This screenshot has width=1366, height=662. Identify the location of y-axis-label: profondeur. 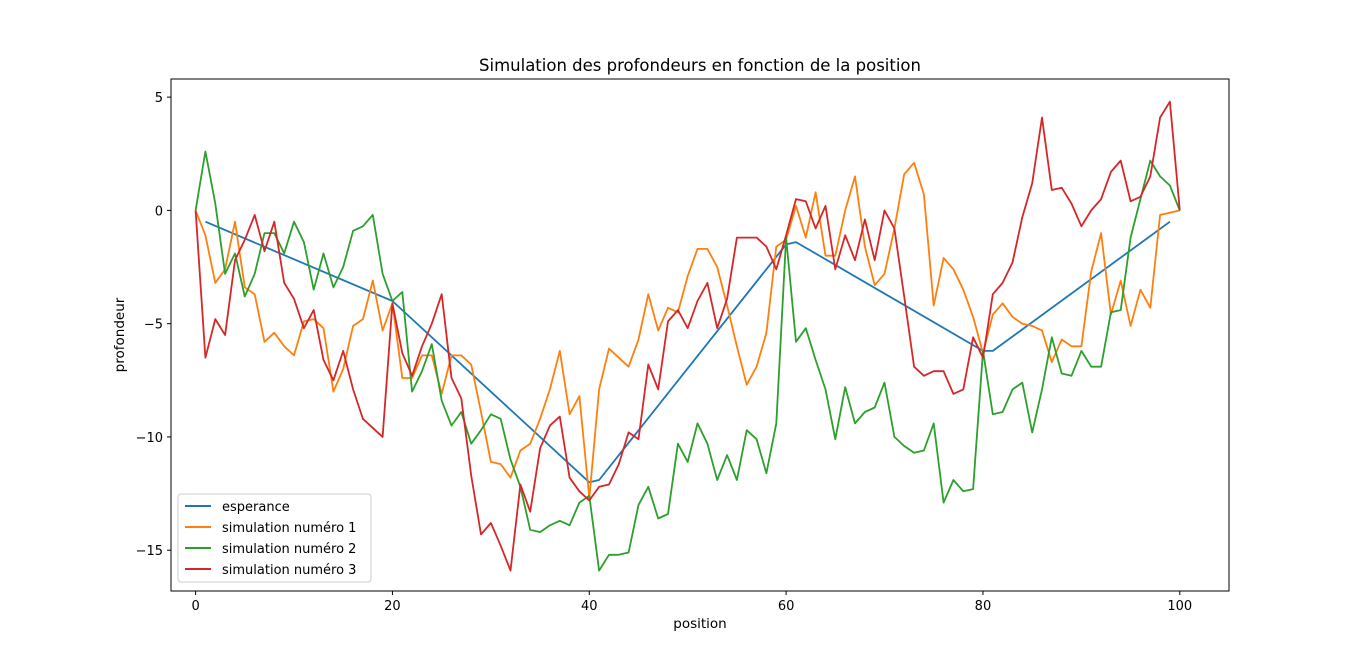
(120, 334).